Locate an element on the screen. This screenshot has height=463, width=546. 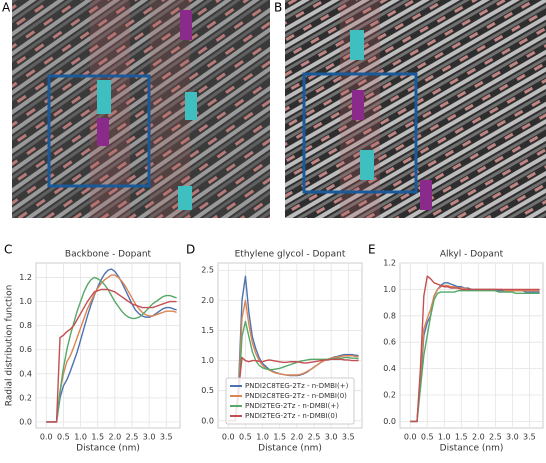
panel-label: D is located at coordinates (190, 250).